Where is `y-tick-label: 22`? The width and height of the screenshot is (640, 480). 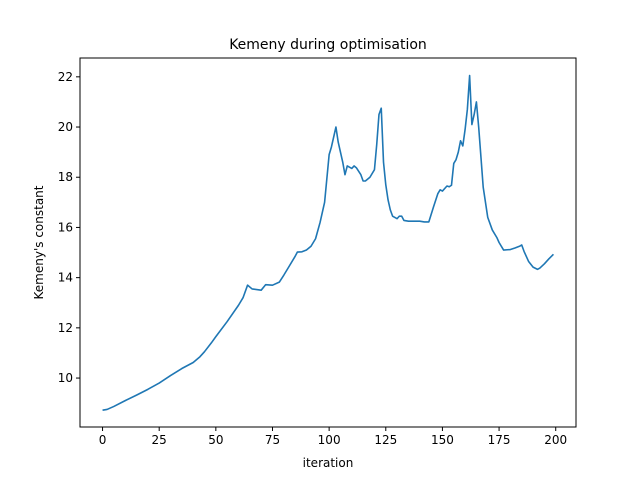
y-tick-label: 22 is located at coordinates (65, 77).